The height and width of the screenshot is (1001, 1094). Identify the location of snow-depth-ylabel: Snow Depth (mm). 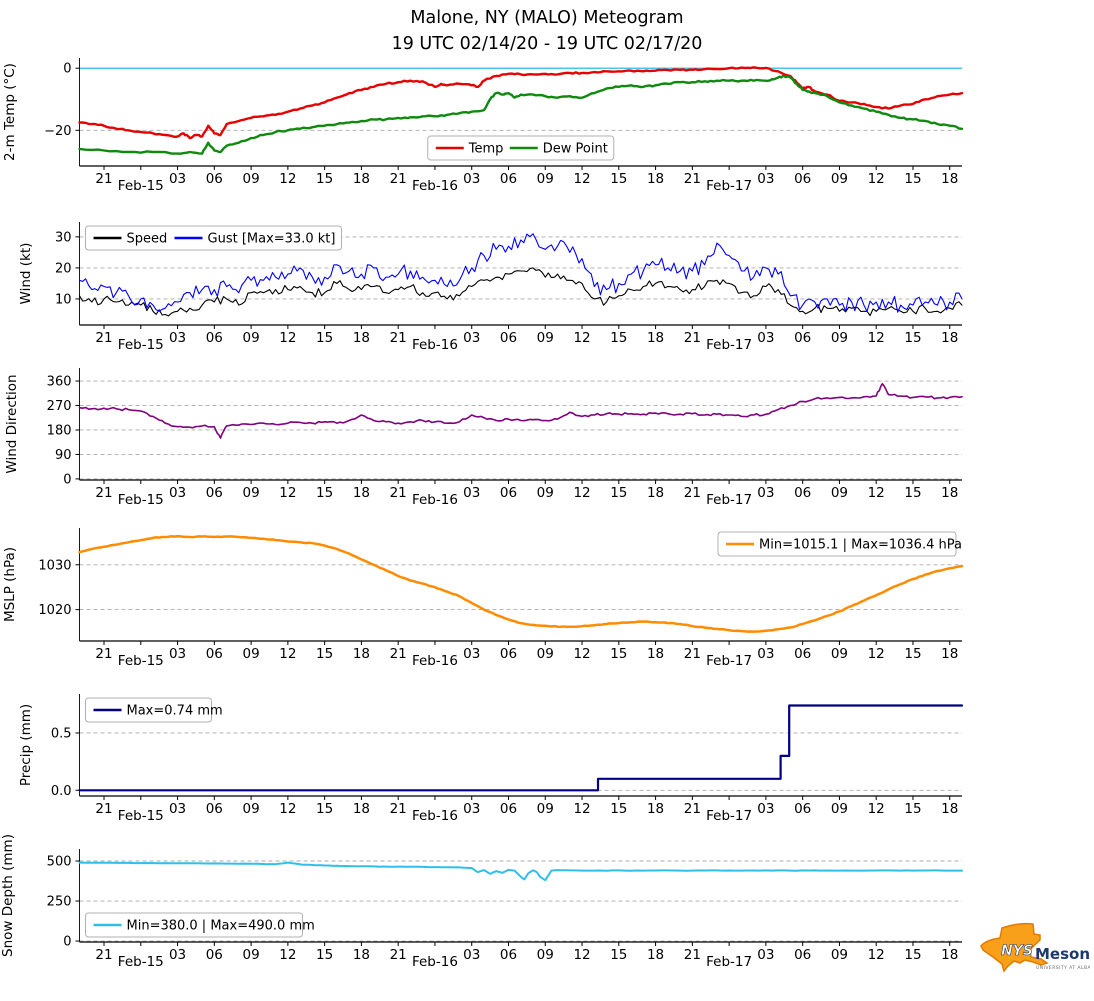
(8, 895).